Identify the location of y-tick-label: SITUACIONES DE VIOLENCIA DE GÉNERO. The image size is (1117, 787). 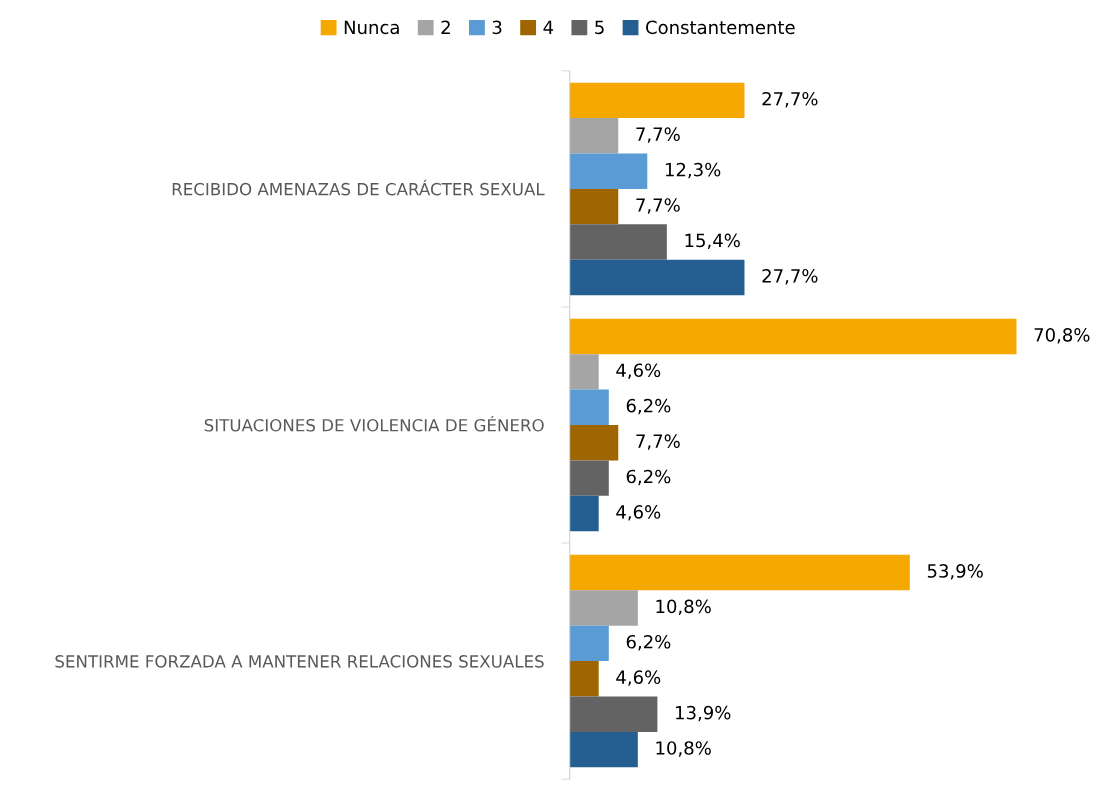
(374, 423).